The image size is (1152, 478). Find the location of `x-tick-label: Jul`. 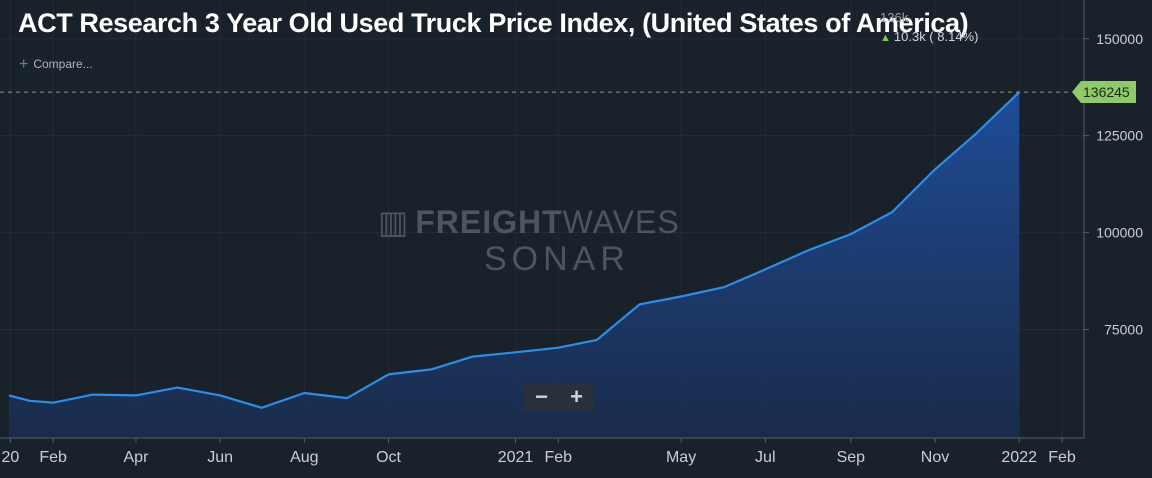

x-tick-label: Jul is located at coordinates (765, 457).